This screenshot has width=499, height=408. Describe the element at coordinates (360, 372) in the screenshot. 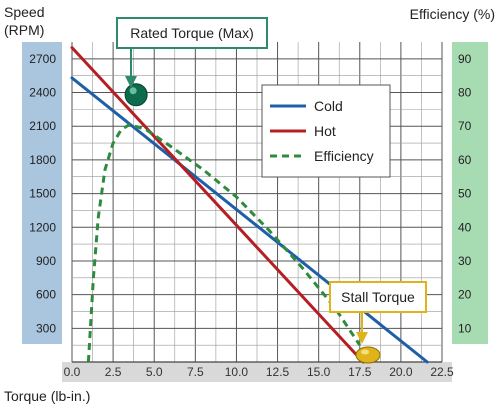

I see `x-tick-label: 17.5` at that location.